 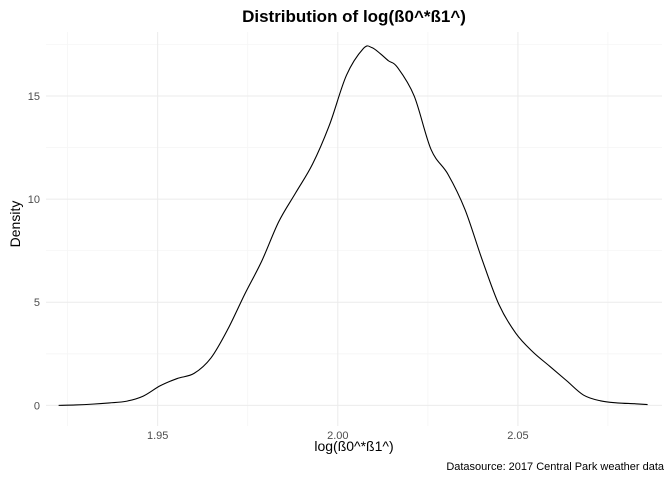 I want to click on x-tick-label: 2.00, so click(x=337, y=436).